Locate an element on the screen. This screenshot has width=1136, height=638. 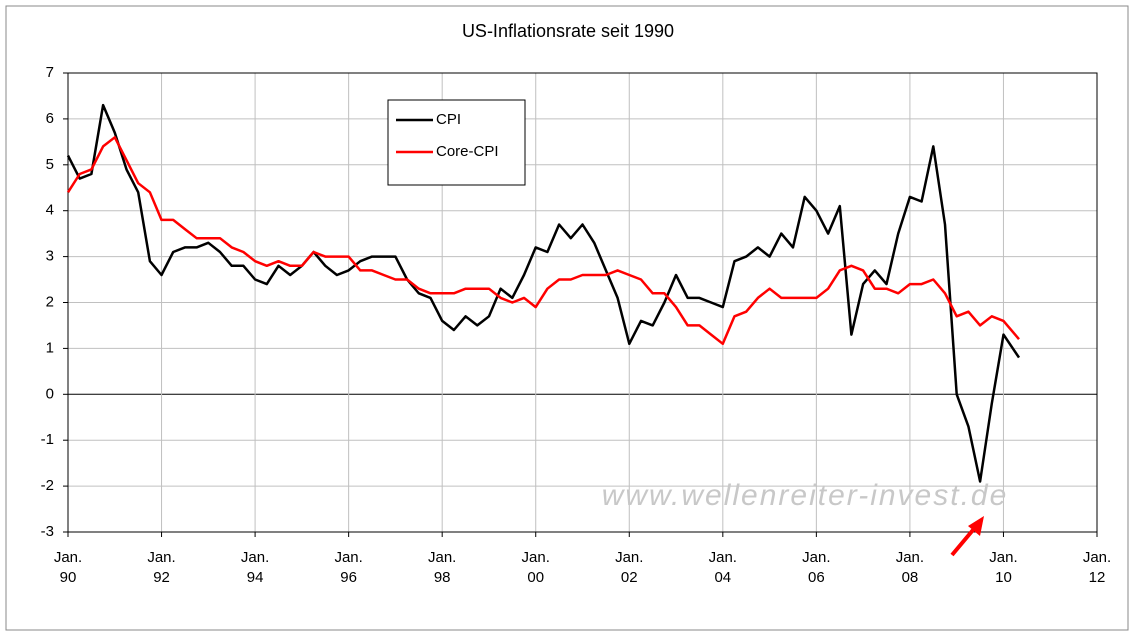
y-tick-label: 1 is located at coordinates (50, 347).